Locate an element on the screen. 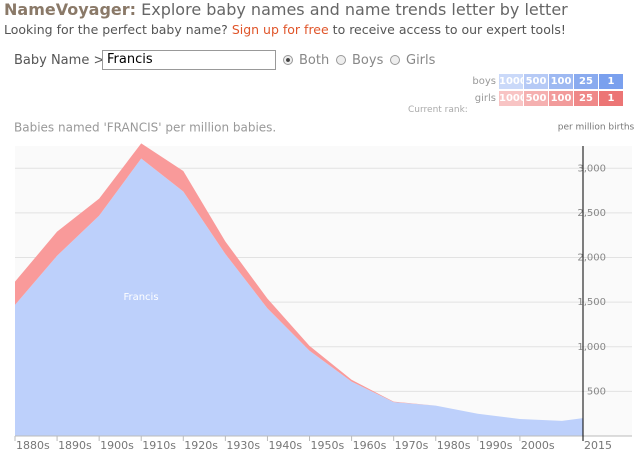 This screenshot has height=476, width=642. rank-row-label: boys is located at coordinates (484, 81).